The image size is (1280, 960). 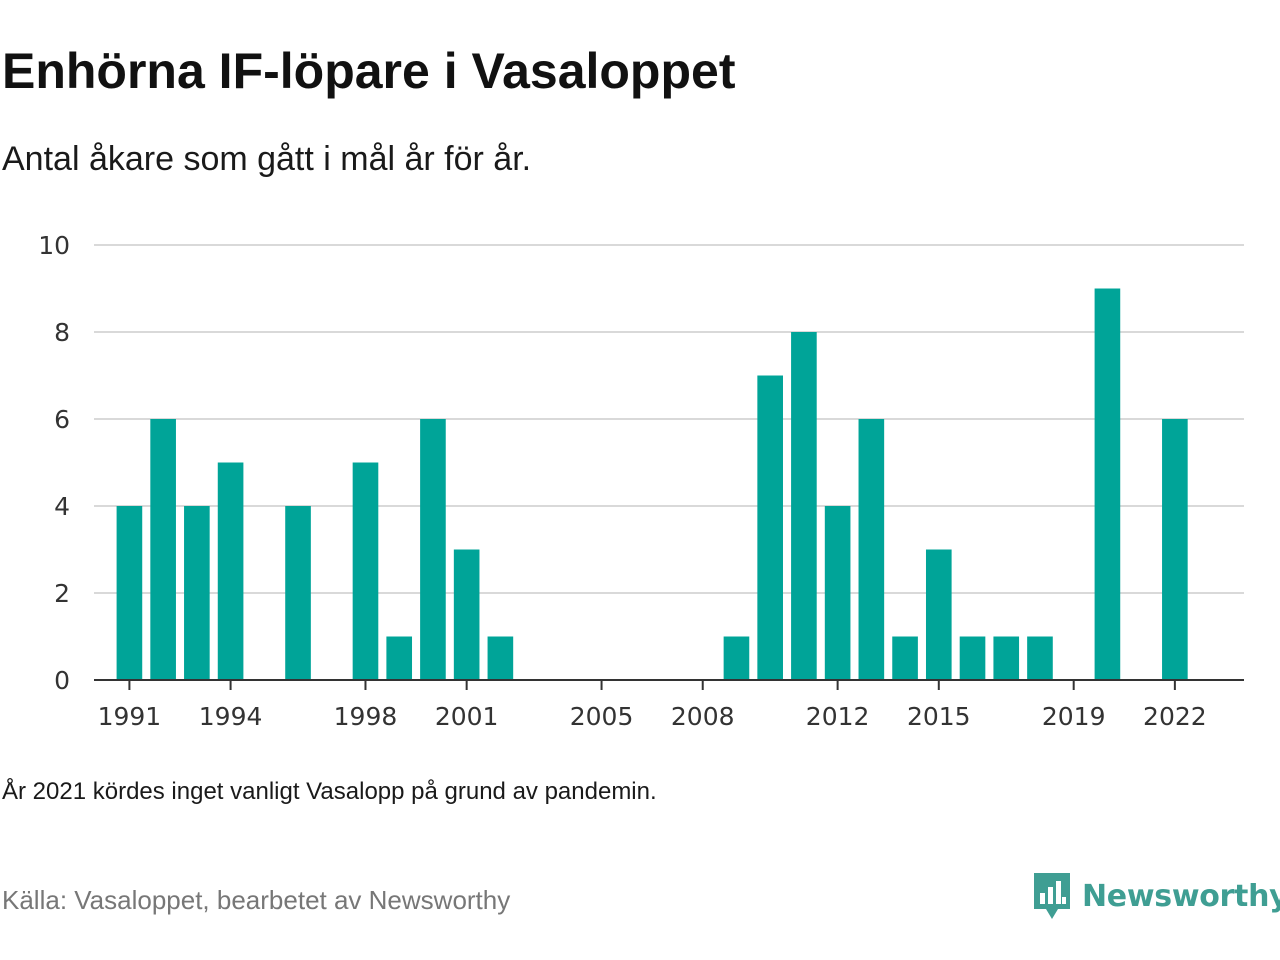 I want to click on bar-2013, so click(x=871, y=549).